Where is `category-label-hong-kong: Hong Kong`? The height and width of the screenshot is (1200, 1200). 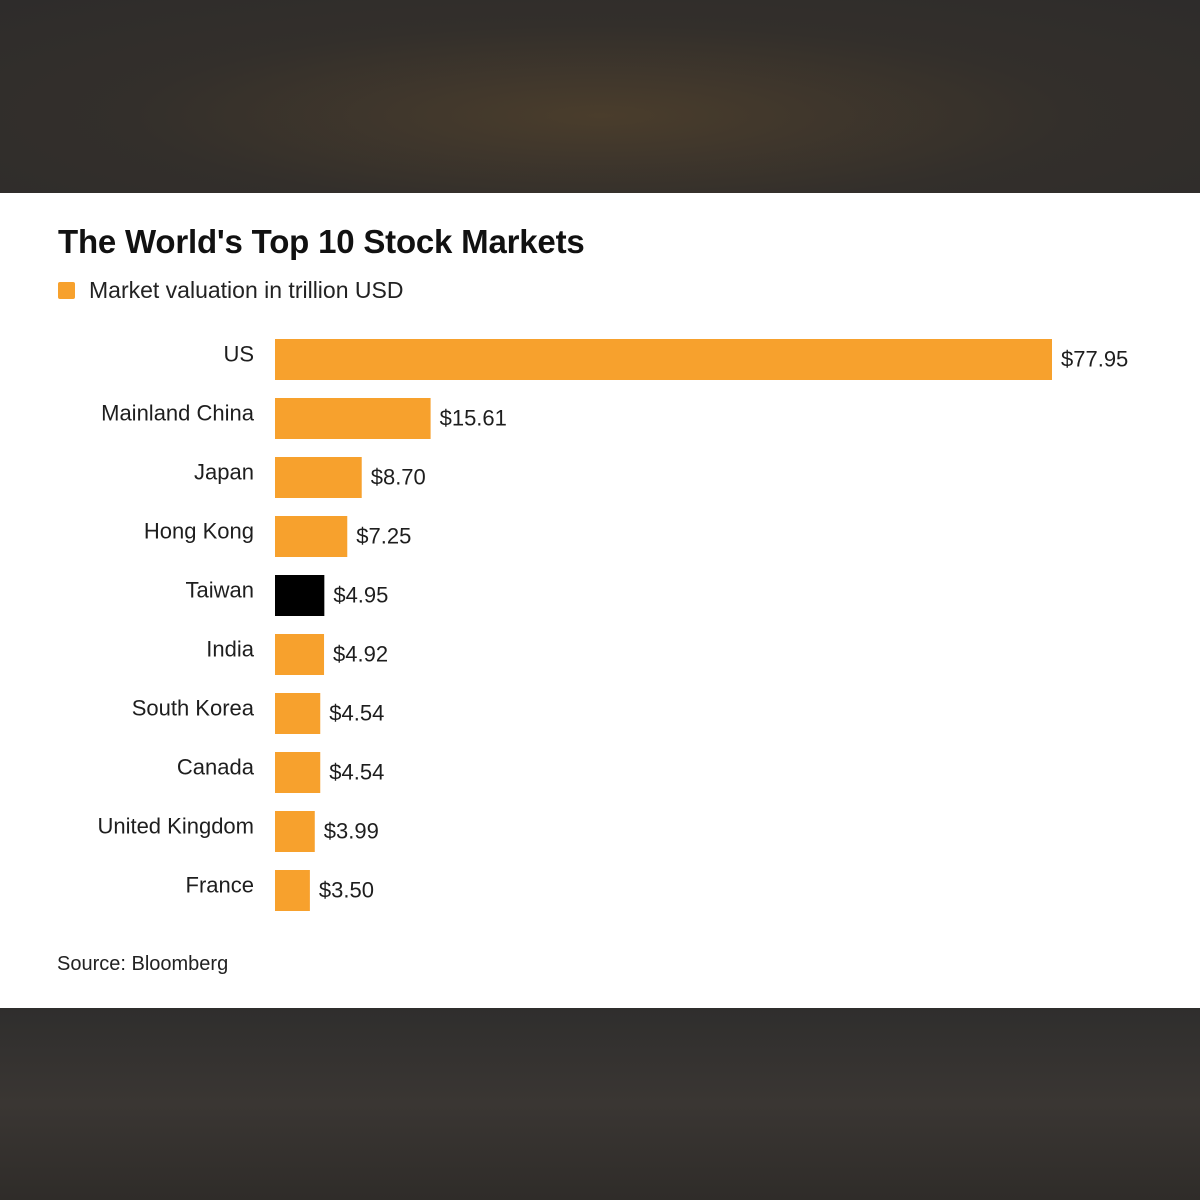 category-label-hong-kong: Hong Kong is located at coordinates (199, 530).